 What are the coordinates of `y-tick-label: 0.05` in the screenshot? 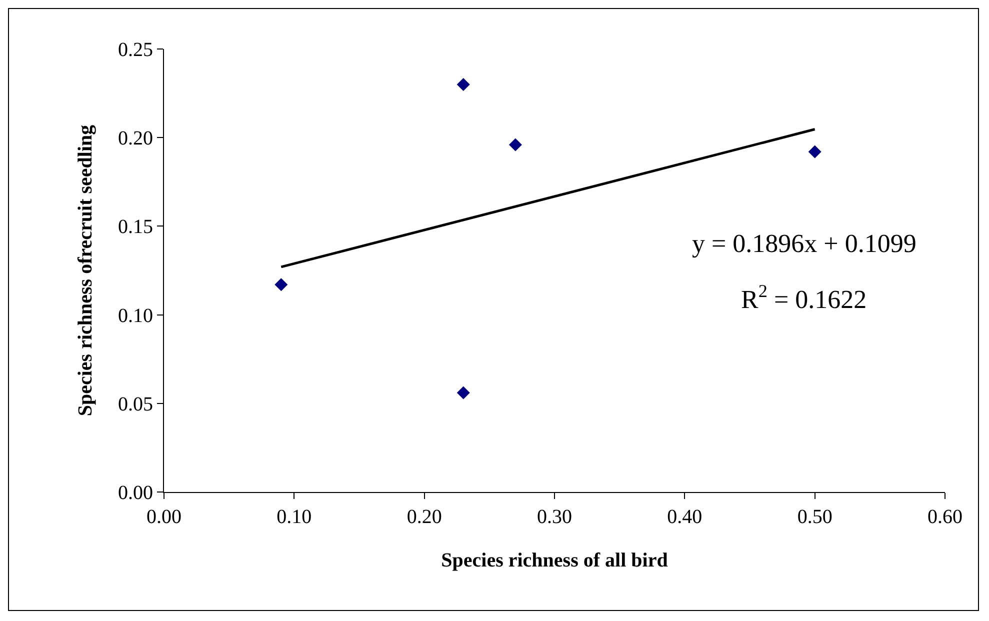 It's located at (135, 404).